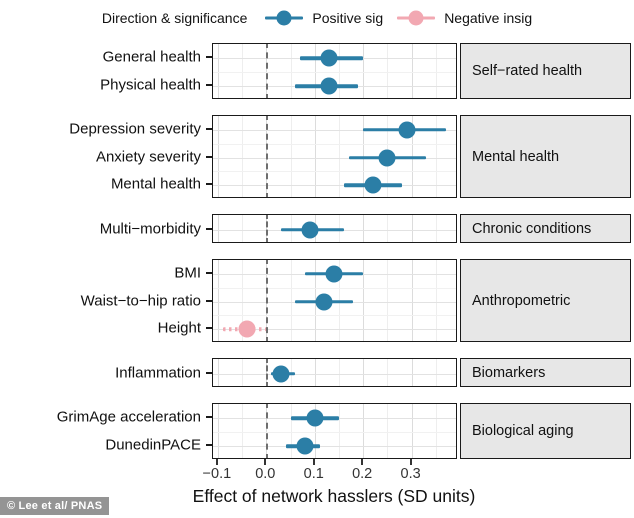 Image resolution: width=634 pixels, height=518 pixels. What do you see at coordinates (174, 18) in the screenshot?
I see `legend-title: Direction & significance` at bounding box center [174, 18].